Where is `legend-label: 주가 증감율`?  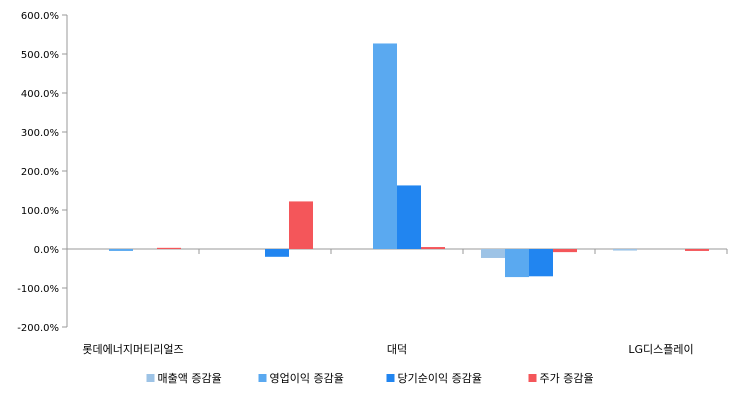
legend-label: 주가 증감율 is located at coordinates (567, 378).